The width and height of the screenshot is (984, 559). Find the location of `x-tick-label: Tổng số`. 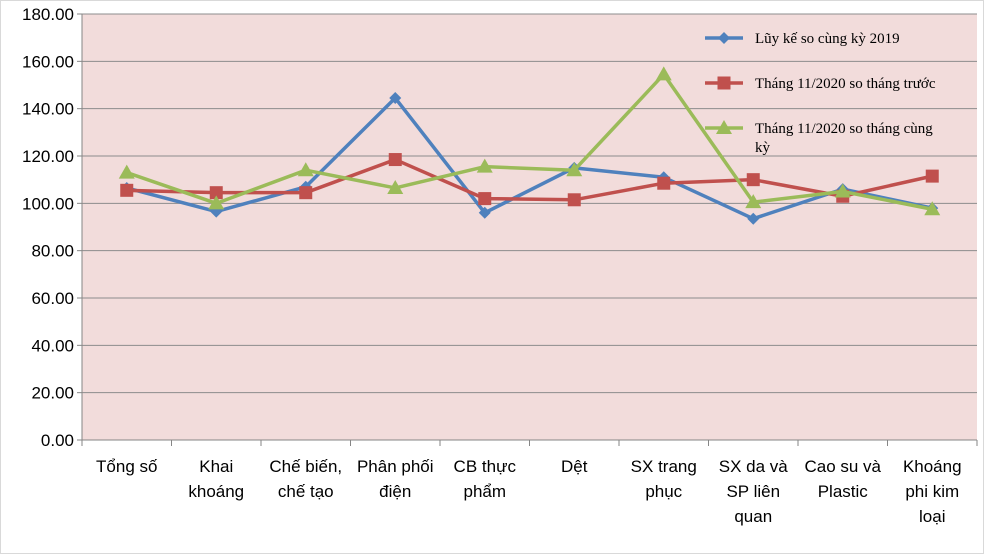

x-tick-label: Tổng số is located at coordinates (127, 466).